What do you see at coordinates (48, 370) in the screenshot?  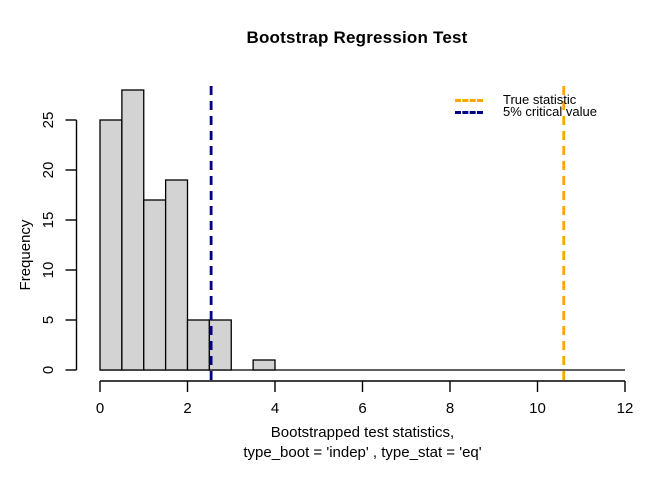 I see `y-axis-tick-label: 0` at bounding box center [48, 370].